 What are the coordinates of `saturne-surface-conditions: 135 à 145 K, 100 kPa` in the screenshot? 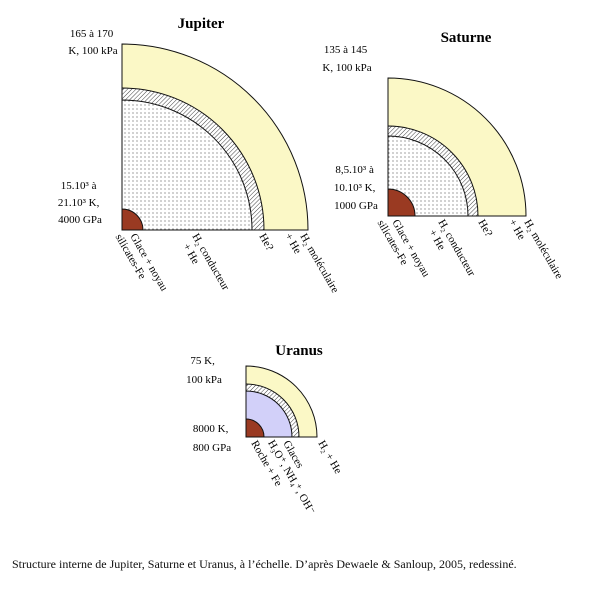 It's located at (346, 59).